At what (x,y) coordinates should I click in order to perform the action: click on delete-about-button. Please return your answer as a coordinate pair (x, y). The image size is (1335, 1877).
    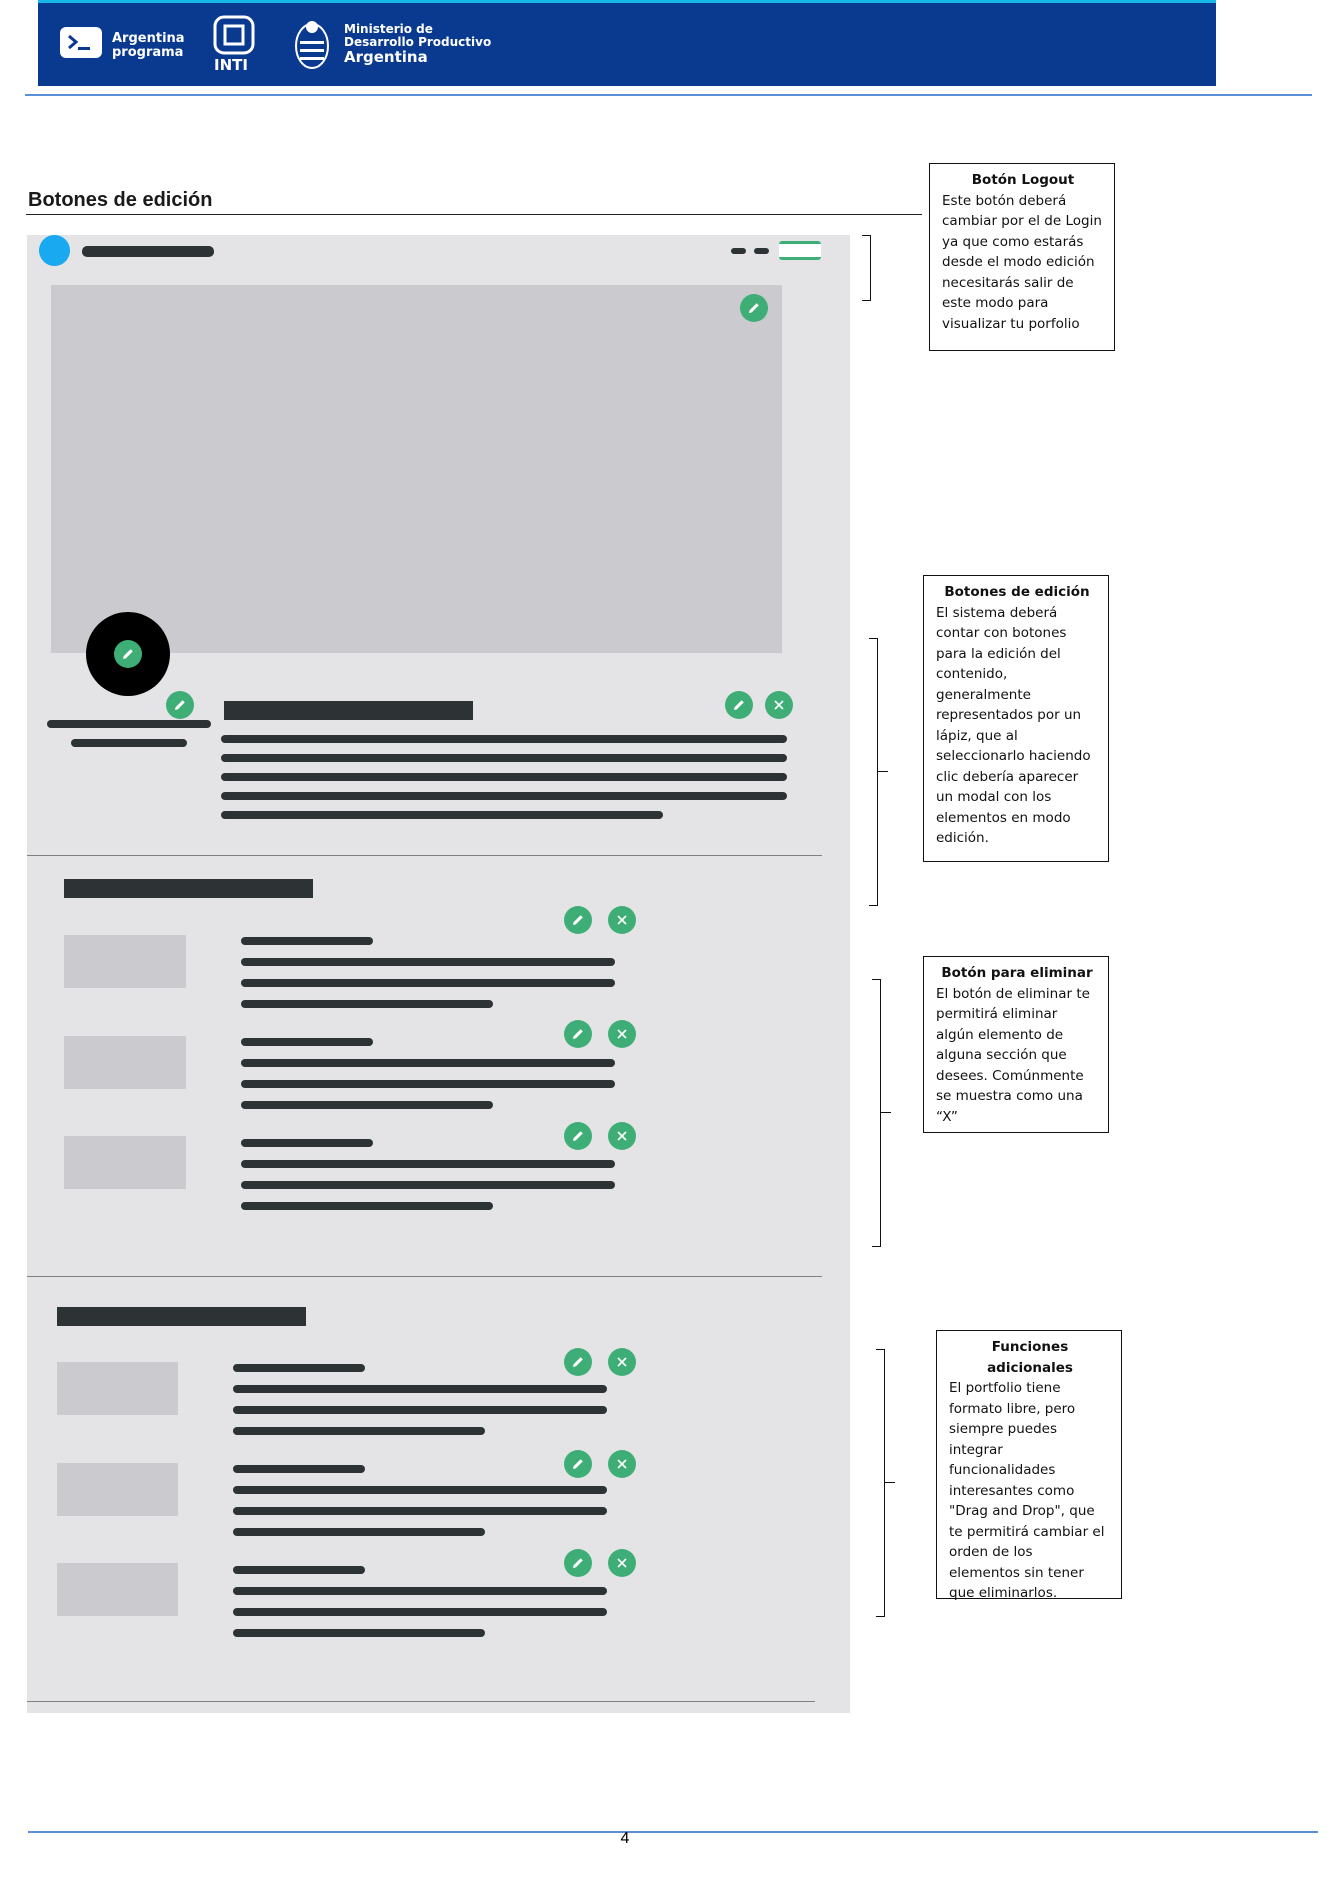
    Looking at the image, I should click on (779, 705).